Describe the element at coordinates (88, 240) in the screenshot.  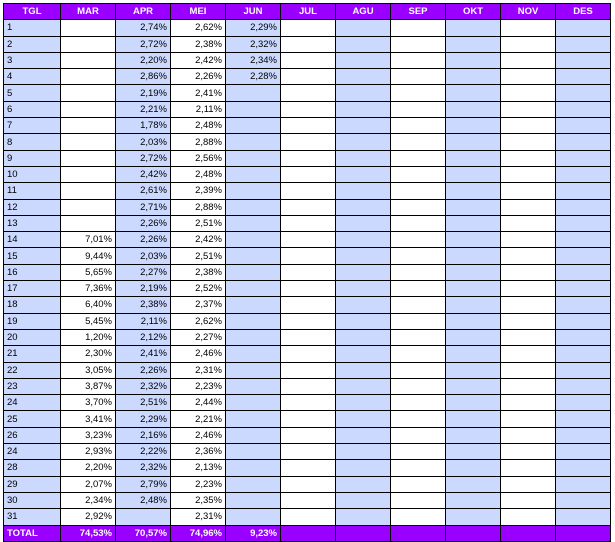
I see `cell-mar: 7,01%` at that location.